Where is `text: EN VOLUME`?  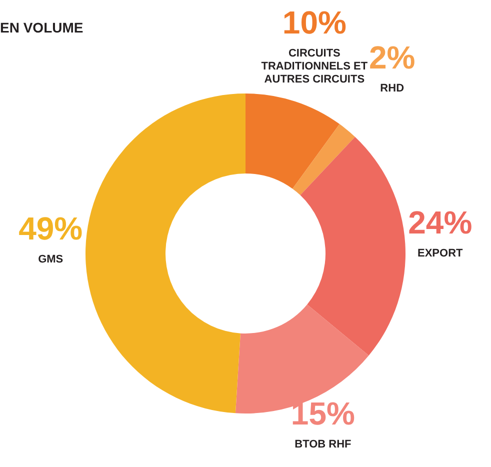
text: EN VOLUME is located at coordinates (42, 27).